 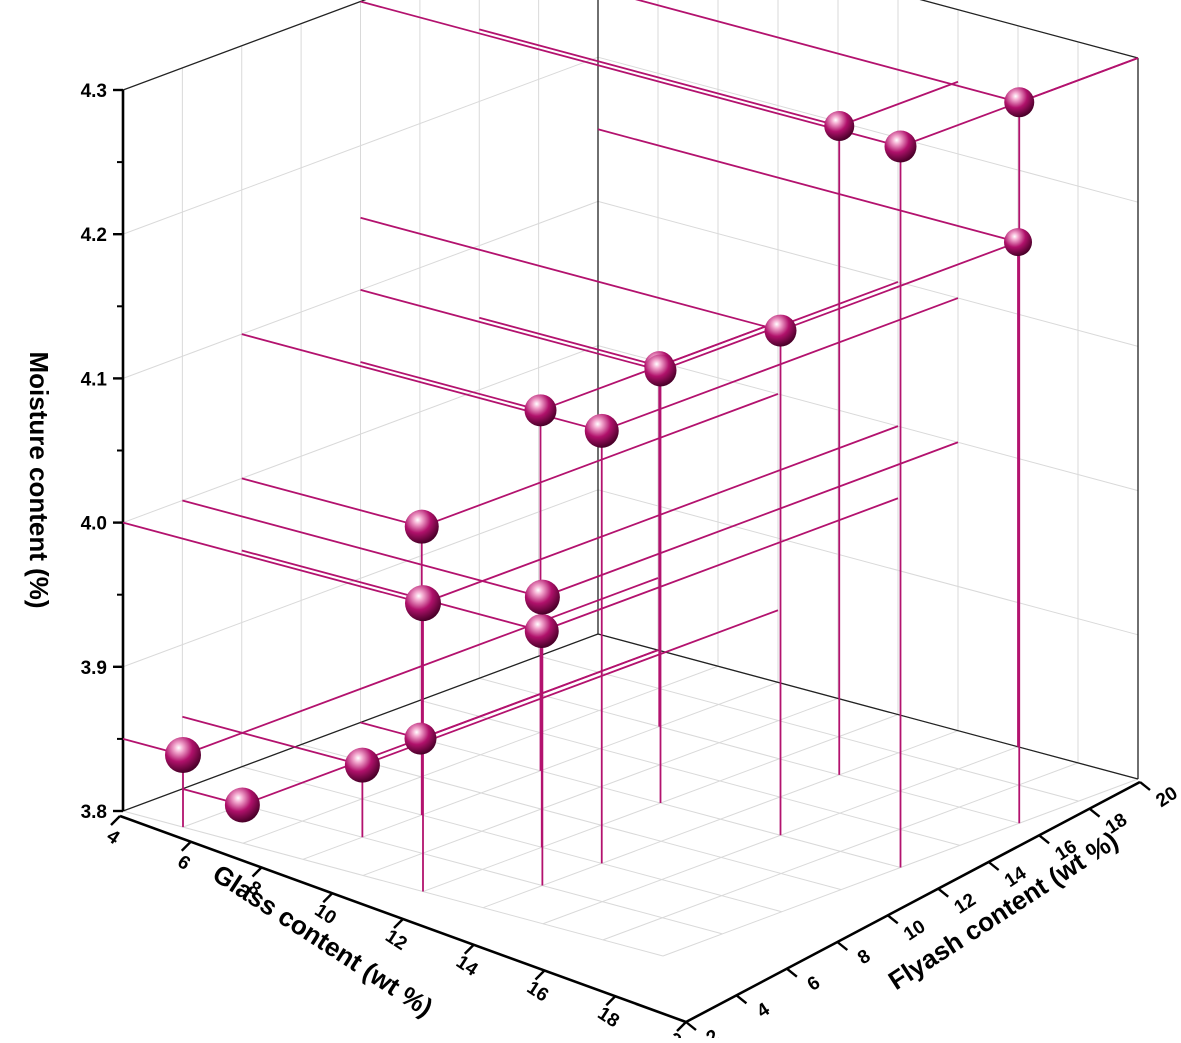 I want to click on x-tick-label: 4, so click(x=113, y=838).